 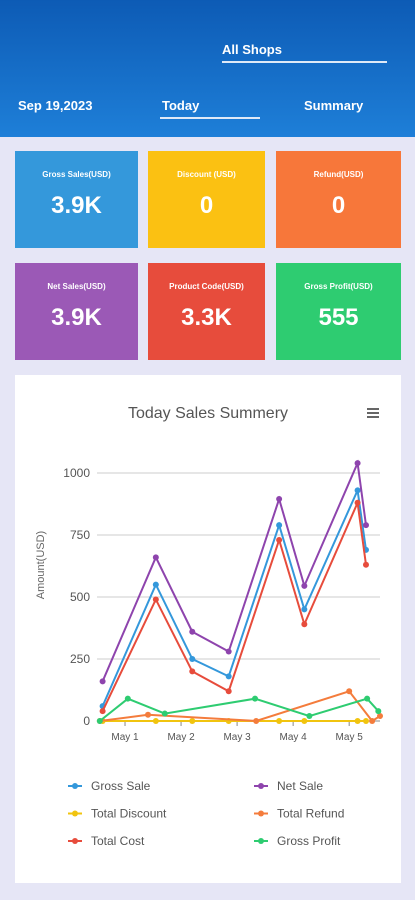 I want to click on x-tick-label: May 3, so click(x=237, y=737).